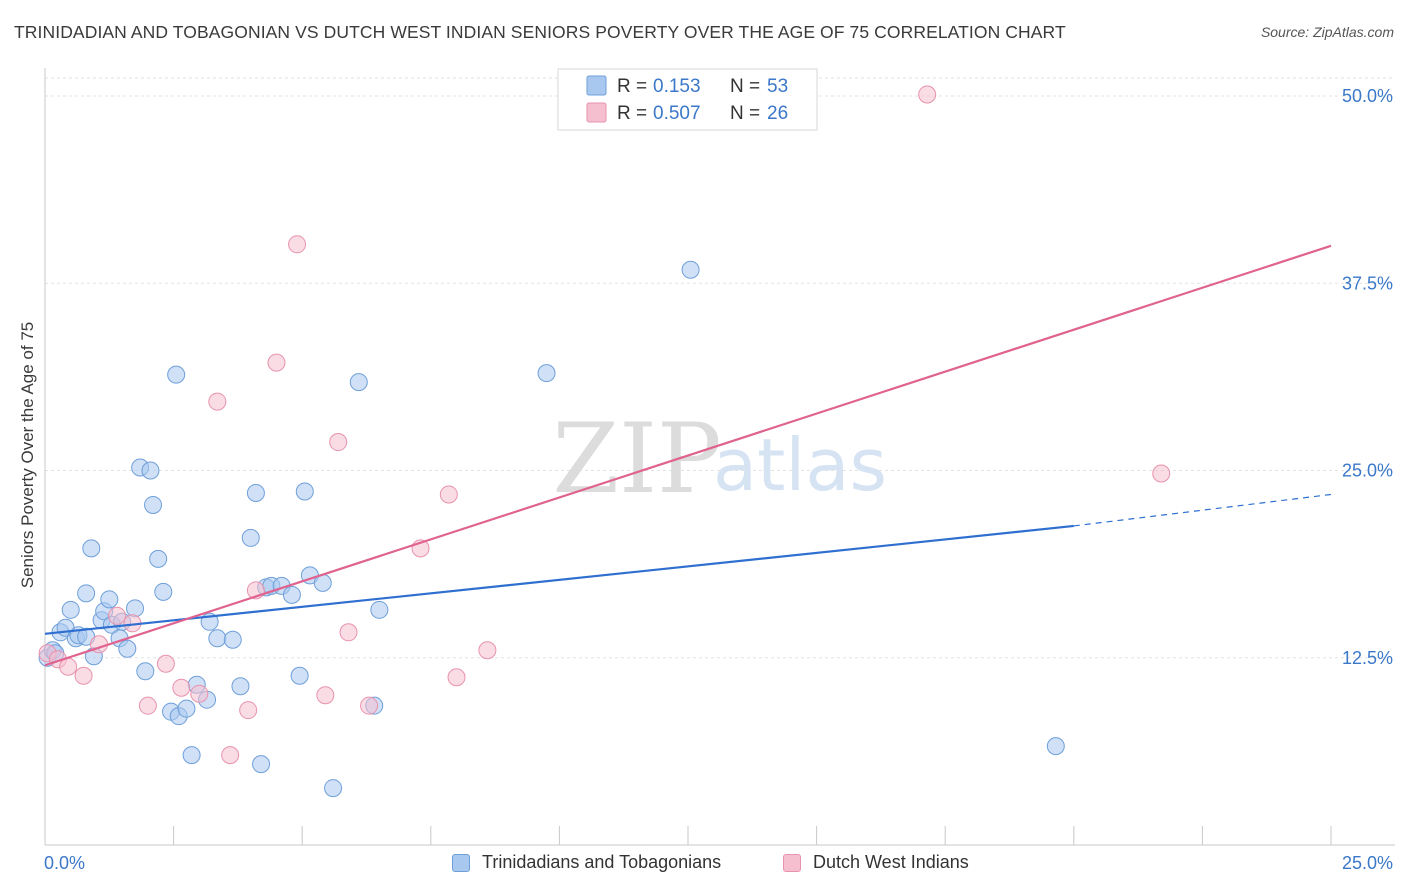  I want to click on legend-swatch-trinidadians, so click(461, 862).